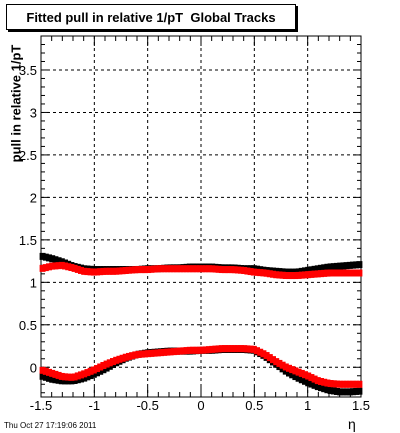  Describe the element at coordinates (95, 405) in the screenshot. I see `x-tick-label: -1` at that location.